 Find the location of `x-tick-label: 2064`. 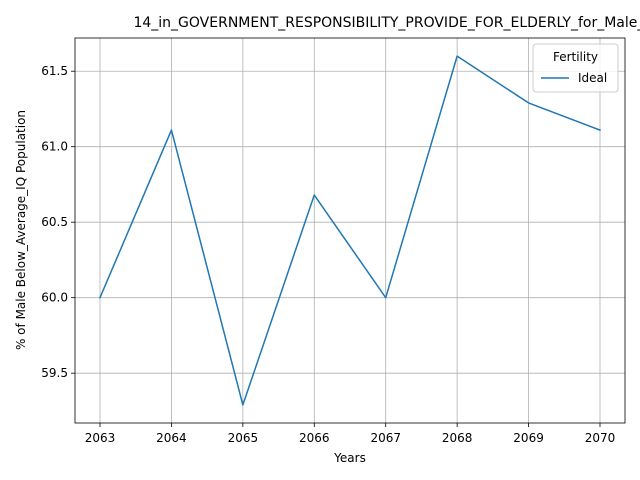

x-tick-label: 2064 is located at coordinates (171, 438).